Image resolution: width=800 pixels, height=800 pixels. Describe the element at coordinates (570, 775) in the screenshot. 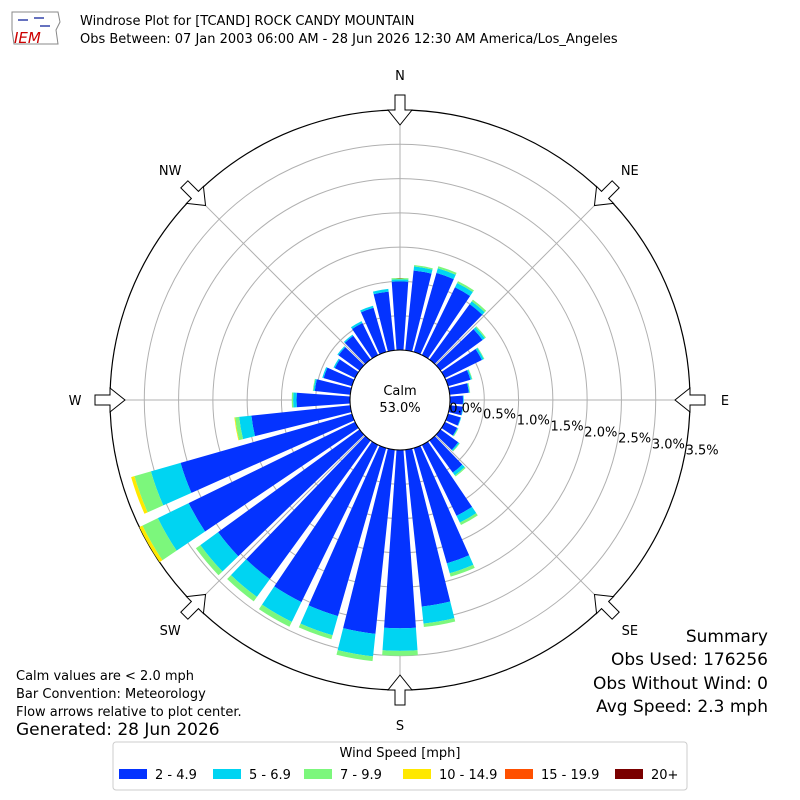

I see `legend-label: 15 - 19.9` at that location.